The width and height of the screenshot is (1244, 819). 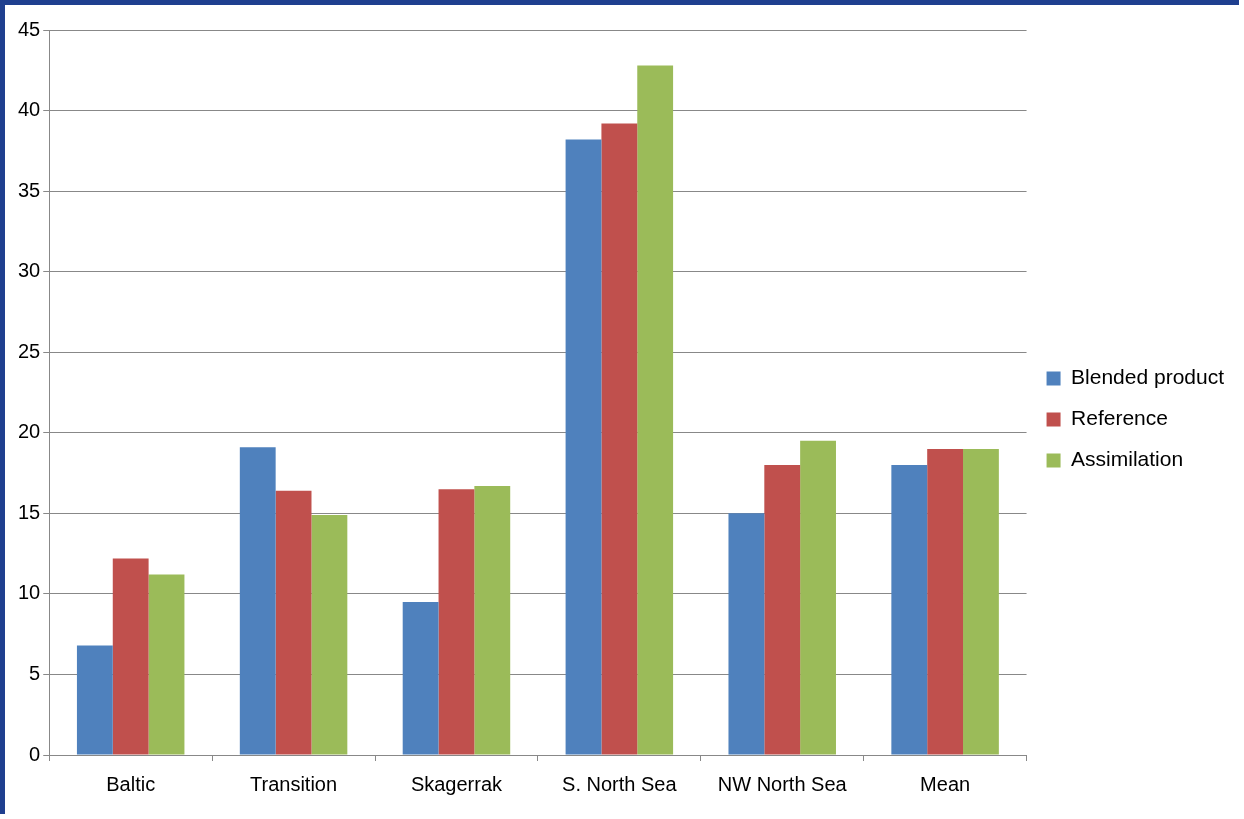 What do you see at coordinates (294, 783) in the screenshot?
I see `x-tick-label: Transition` at bounding box center [294, 783].